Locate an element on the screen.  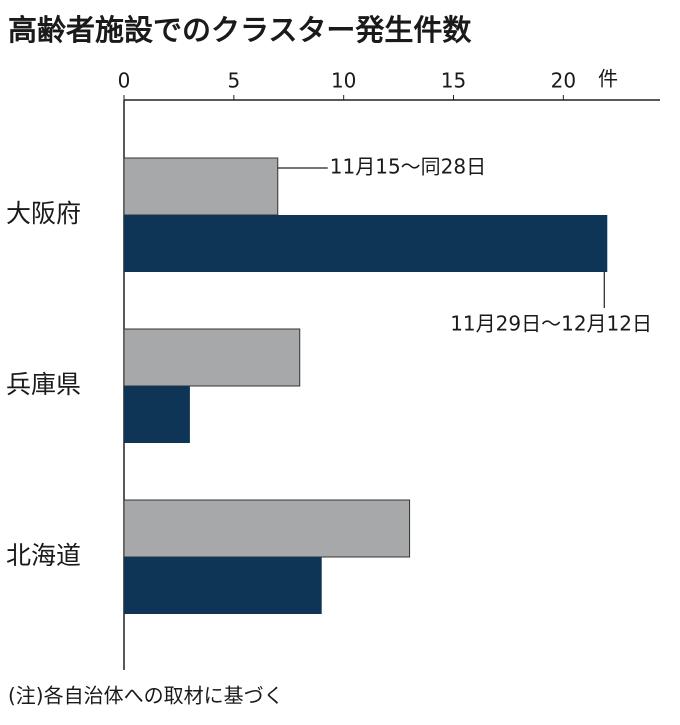
x-tick-label: 5 is located at coordinates (233, 81).